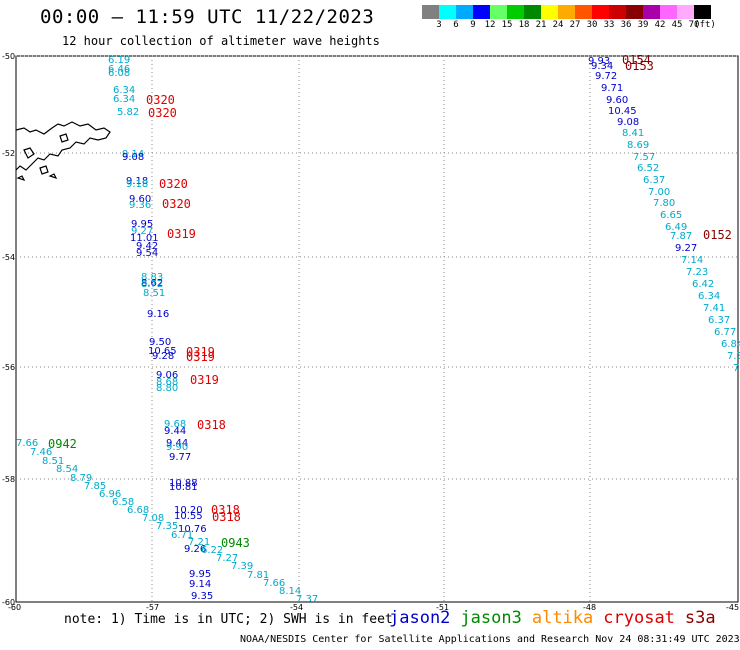 The height and width of the screenshot is (650, 740). Describe the element at coordinates (562, 618) in the screenshot. I see `satellite-name-altika: altika` at that location.